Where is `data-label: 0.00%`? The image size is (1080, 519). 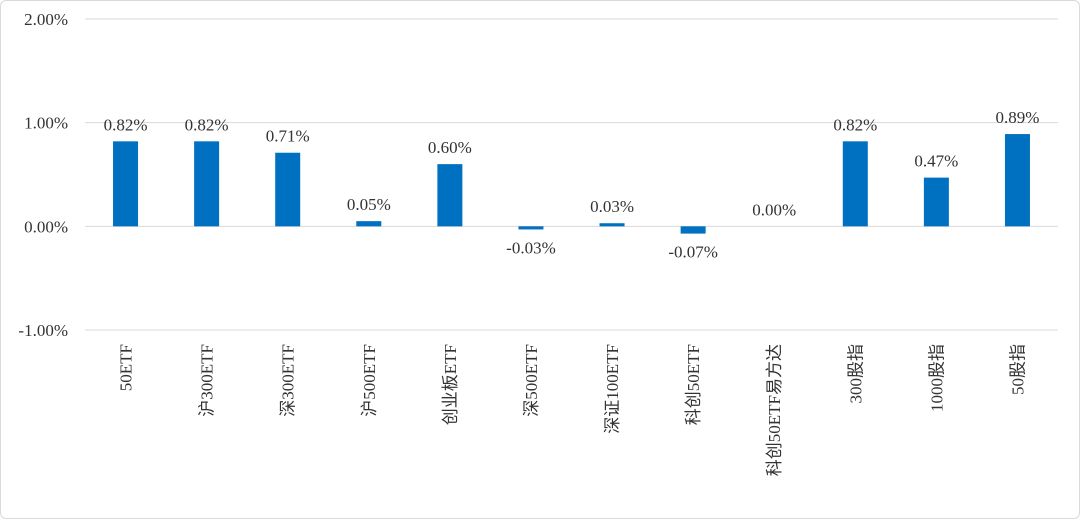 data-label: 0.00% is located at coordinates (774, 209).